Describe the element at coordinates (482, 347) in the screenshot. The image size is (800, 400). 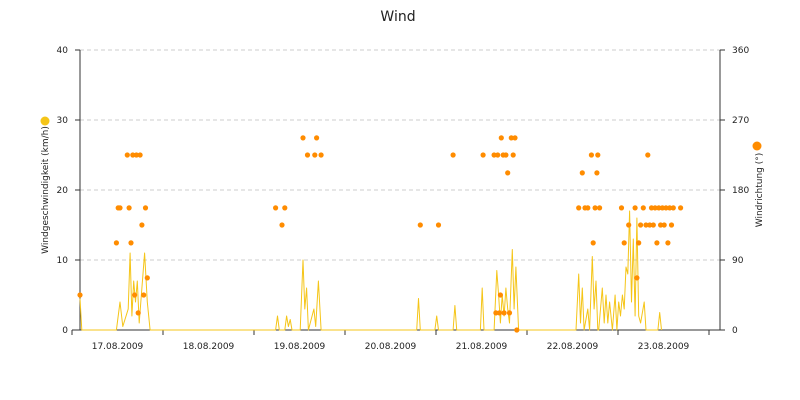
I see `x-tick-label: 21.08.2009` at that location.